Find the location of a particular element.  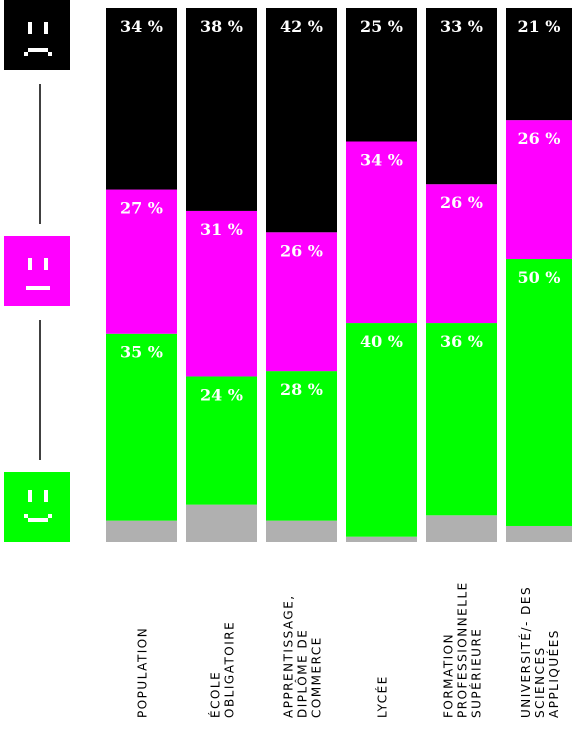

category-label: OBLIGATOIRE is located at coordinates (230, 669).